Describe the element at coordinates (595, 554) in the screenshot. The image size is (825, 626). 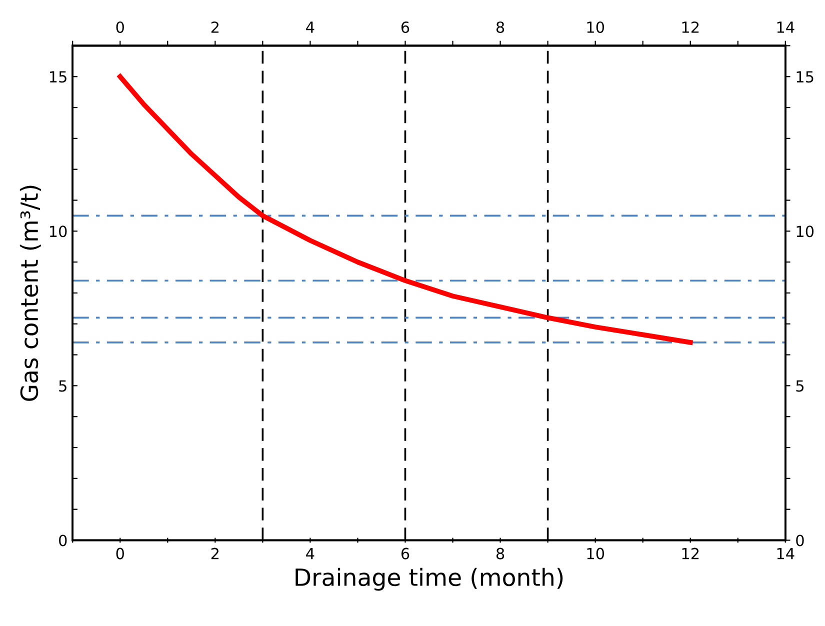
I see `x-tick-label: 10` at that location.